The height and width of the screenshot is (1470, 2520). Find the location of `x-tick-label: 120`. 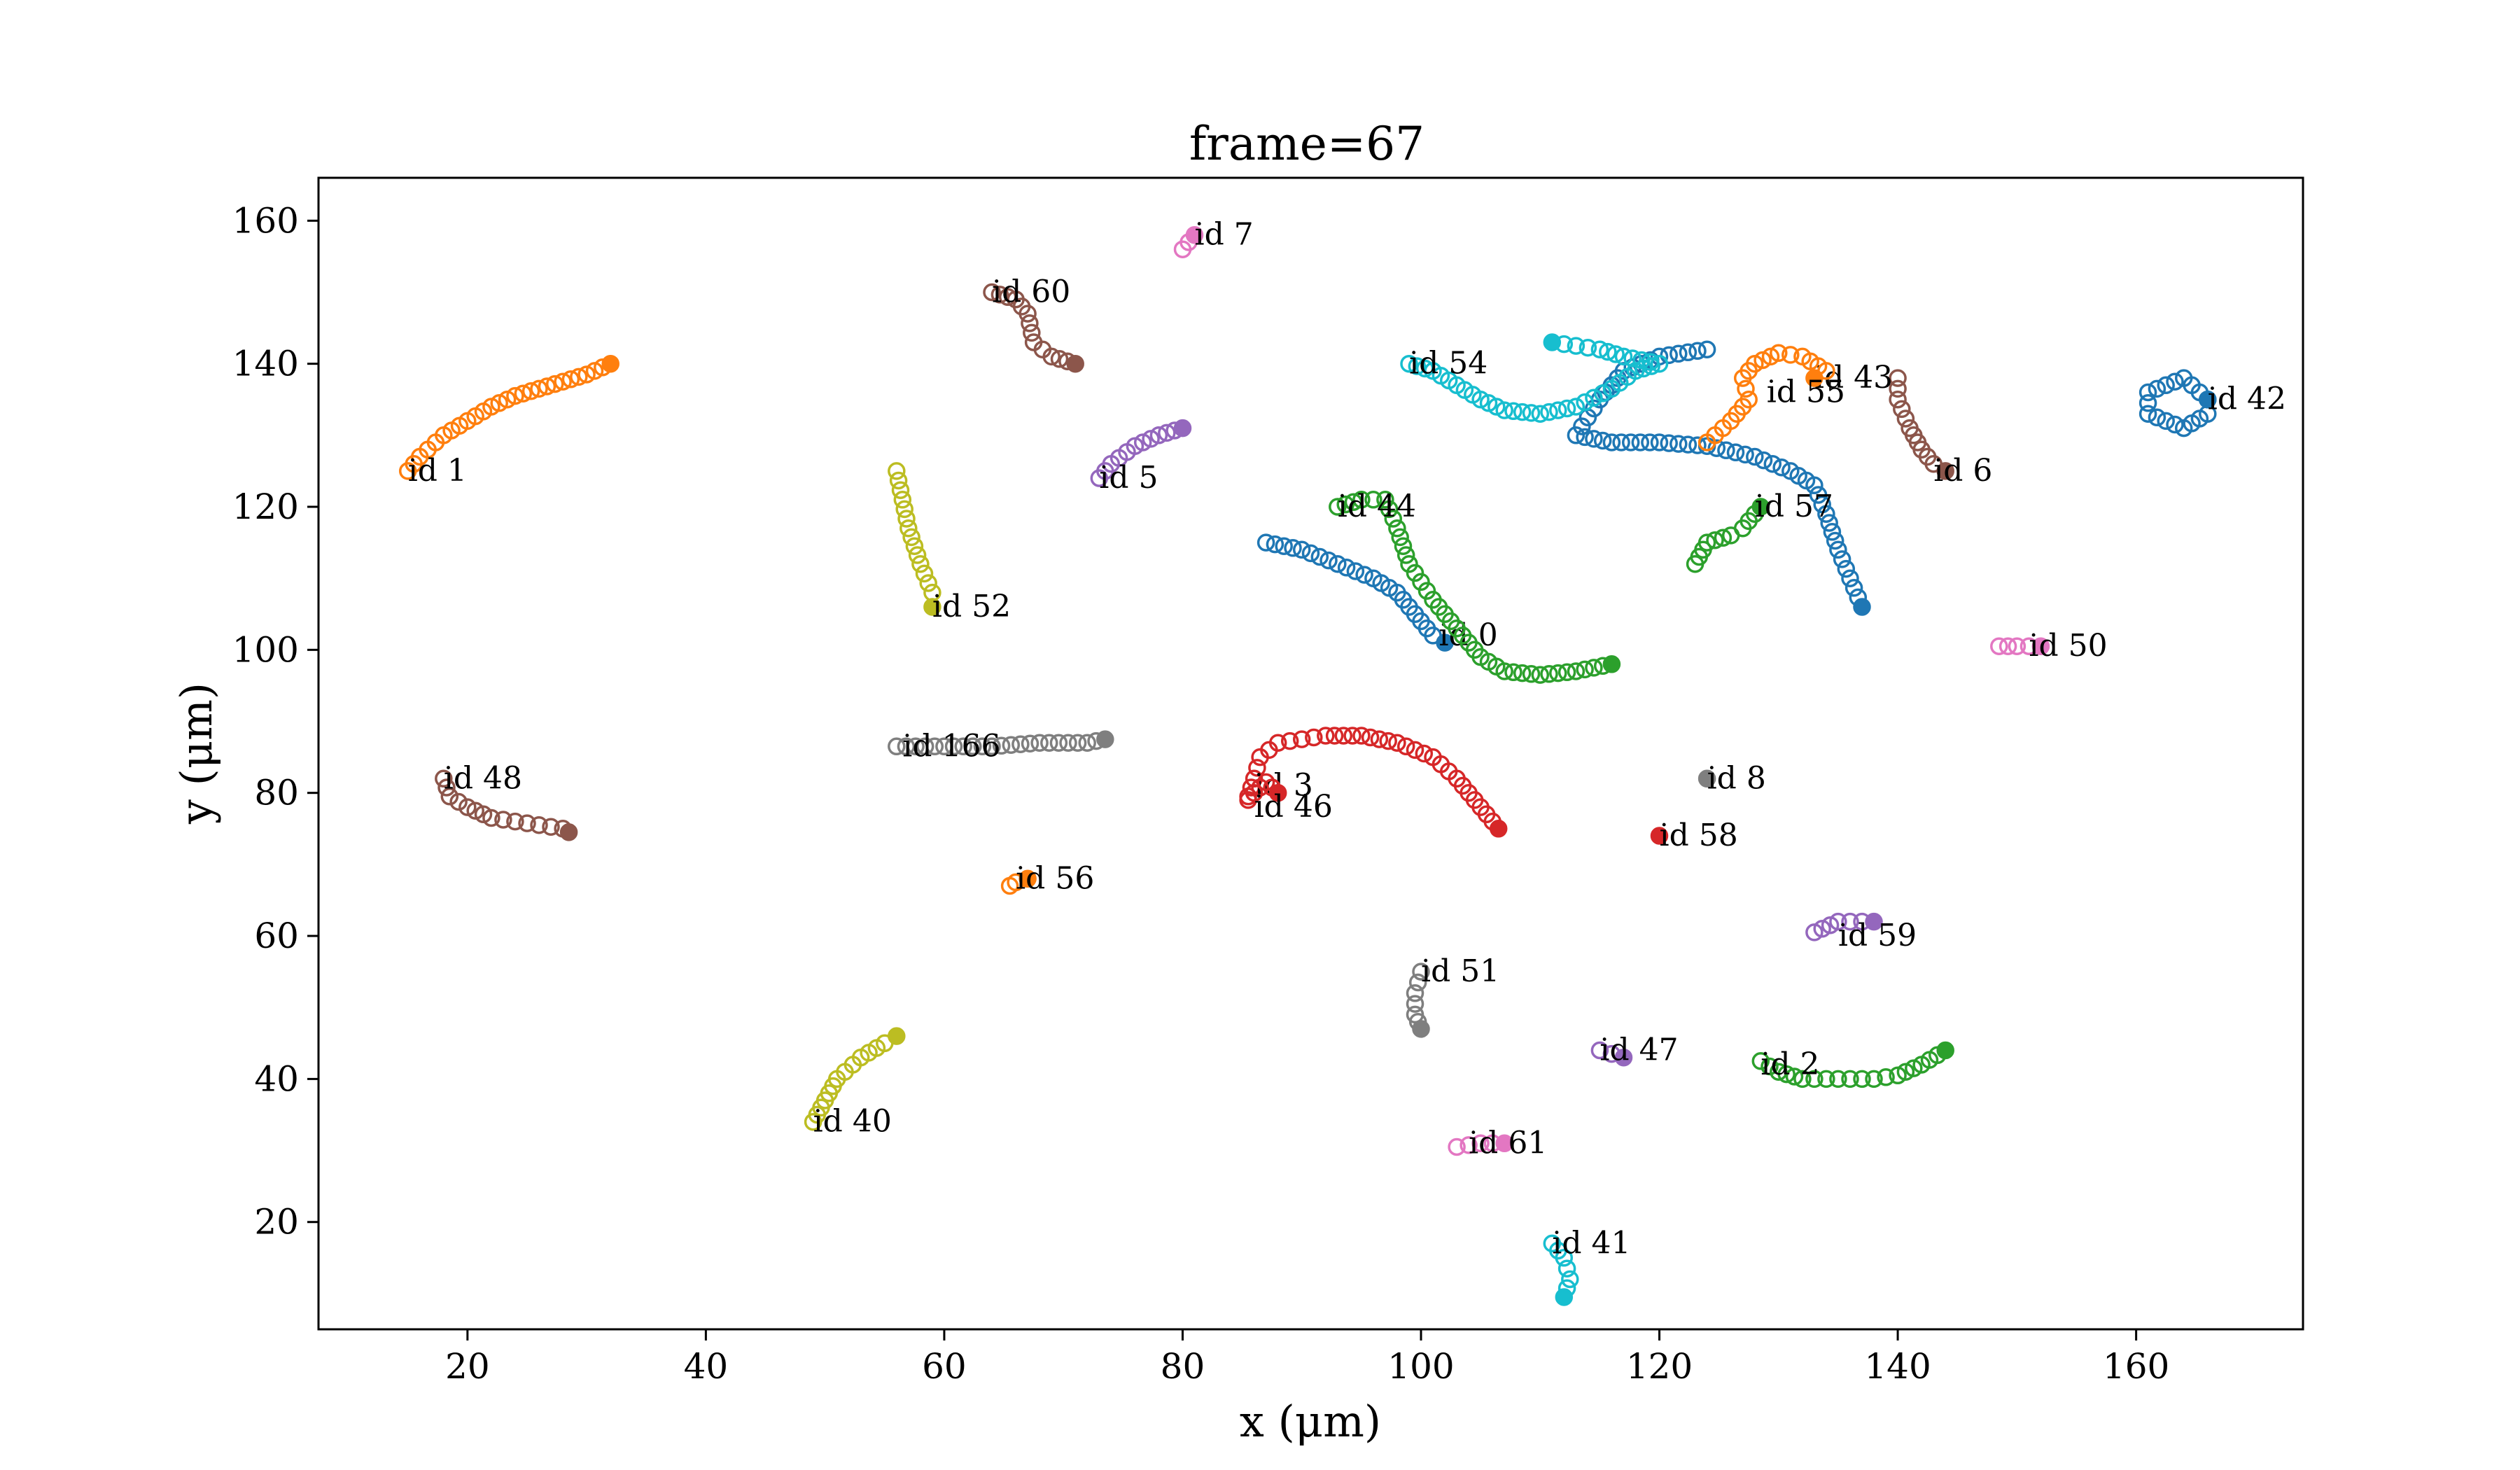

x-tick-label: 120 is located at coordinates (1659, 1366).